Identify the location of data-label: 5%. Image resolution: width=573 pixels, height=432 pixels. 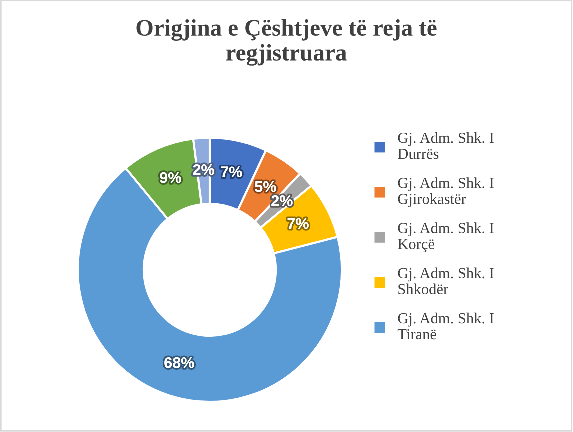
(265, 186).